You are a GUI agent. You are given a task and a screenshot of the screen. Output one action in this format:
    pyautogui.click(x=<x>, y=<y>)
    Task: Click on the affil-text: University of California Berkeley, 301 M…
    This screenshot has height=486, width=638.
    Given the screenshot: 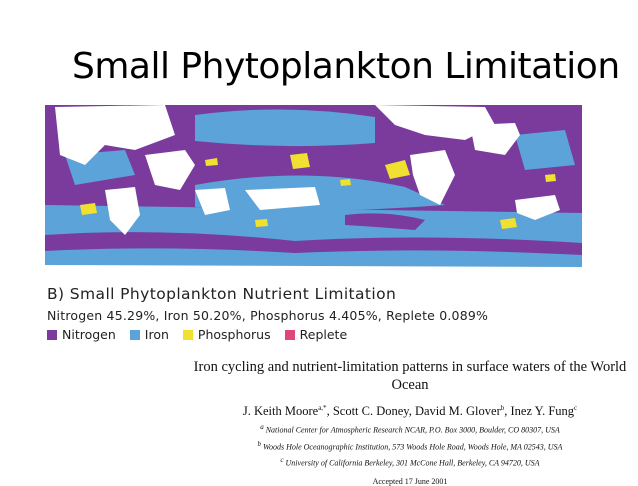 What is the action you would take?
    pyautogui.click(x=412, y=464)
    